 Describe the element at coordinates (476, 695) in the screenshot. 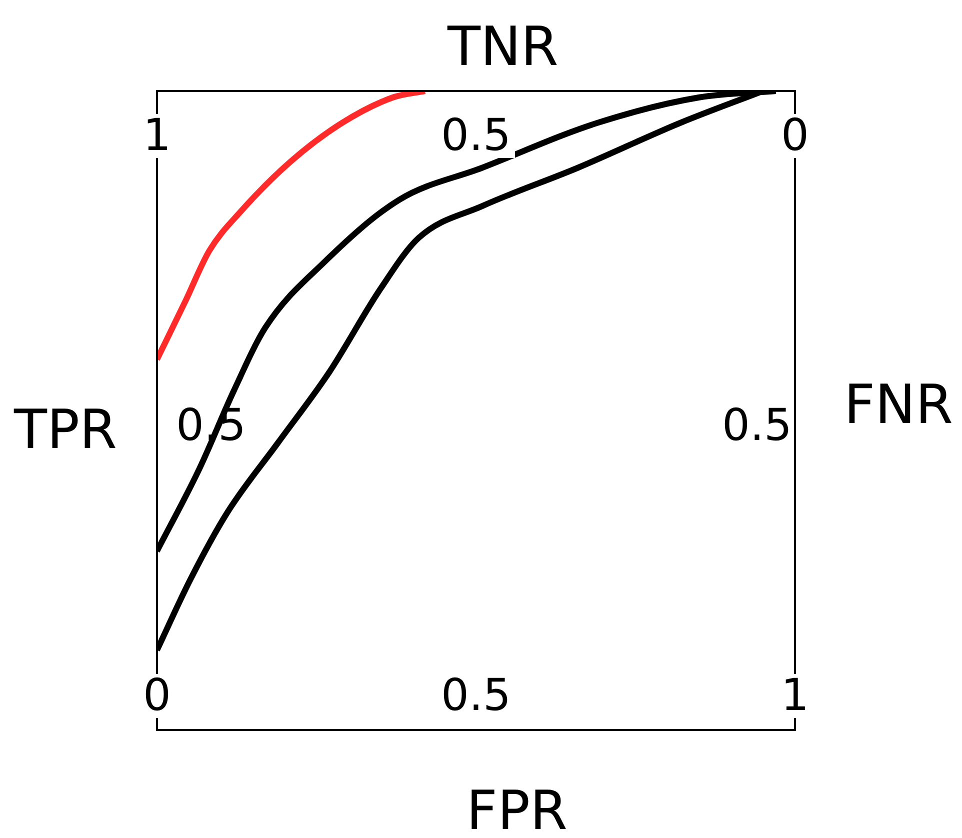

I see `x-tick-label: 0.5` at that location.